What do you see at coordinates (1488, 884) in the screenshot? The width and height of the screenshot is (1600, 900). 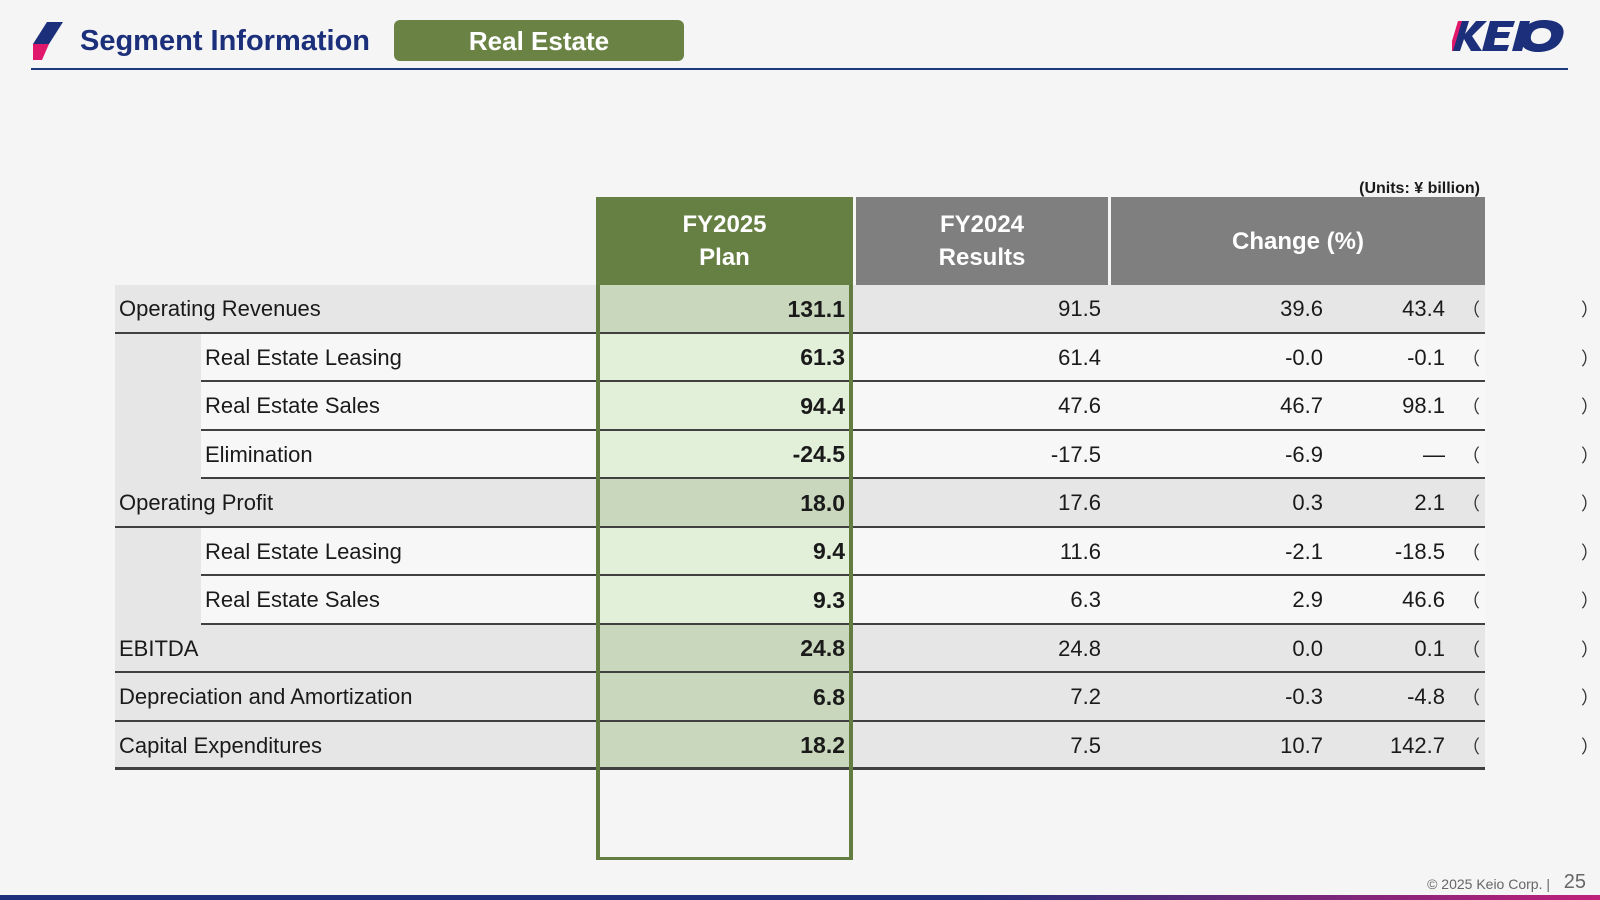 I see `copyright: © 2025 Keio Corp. |` at bounding box center [1488, 884].